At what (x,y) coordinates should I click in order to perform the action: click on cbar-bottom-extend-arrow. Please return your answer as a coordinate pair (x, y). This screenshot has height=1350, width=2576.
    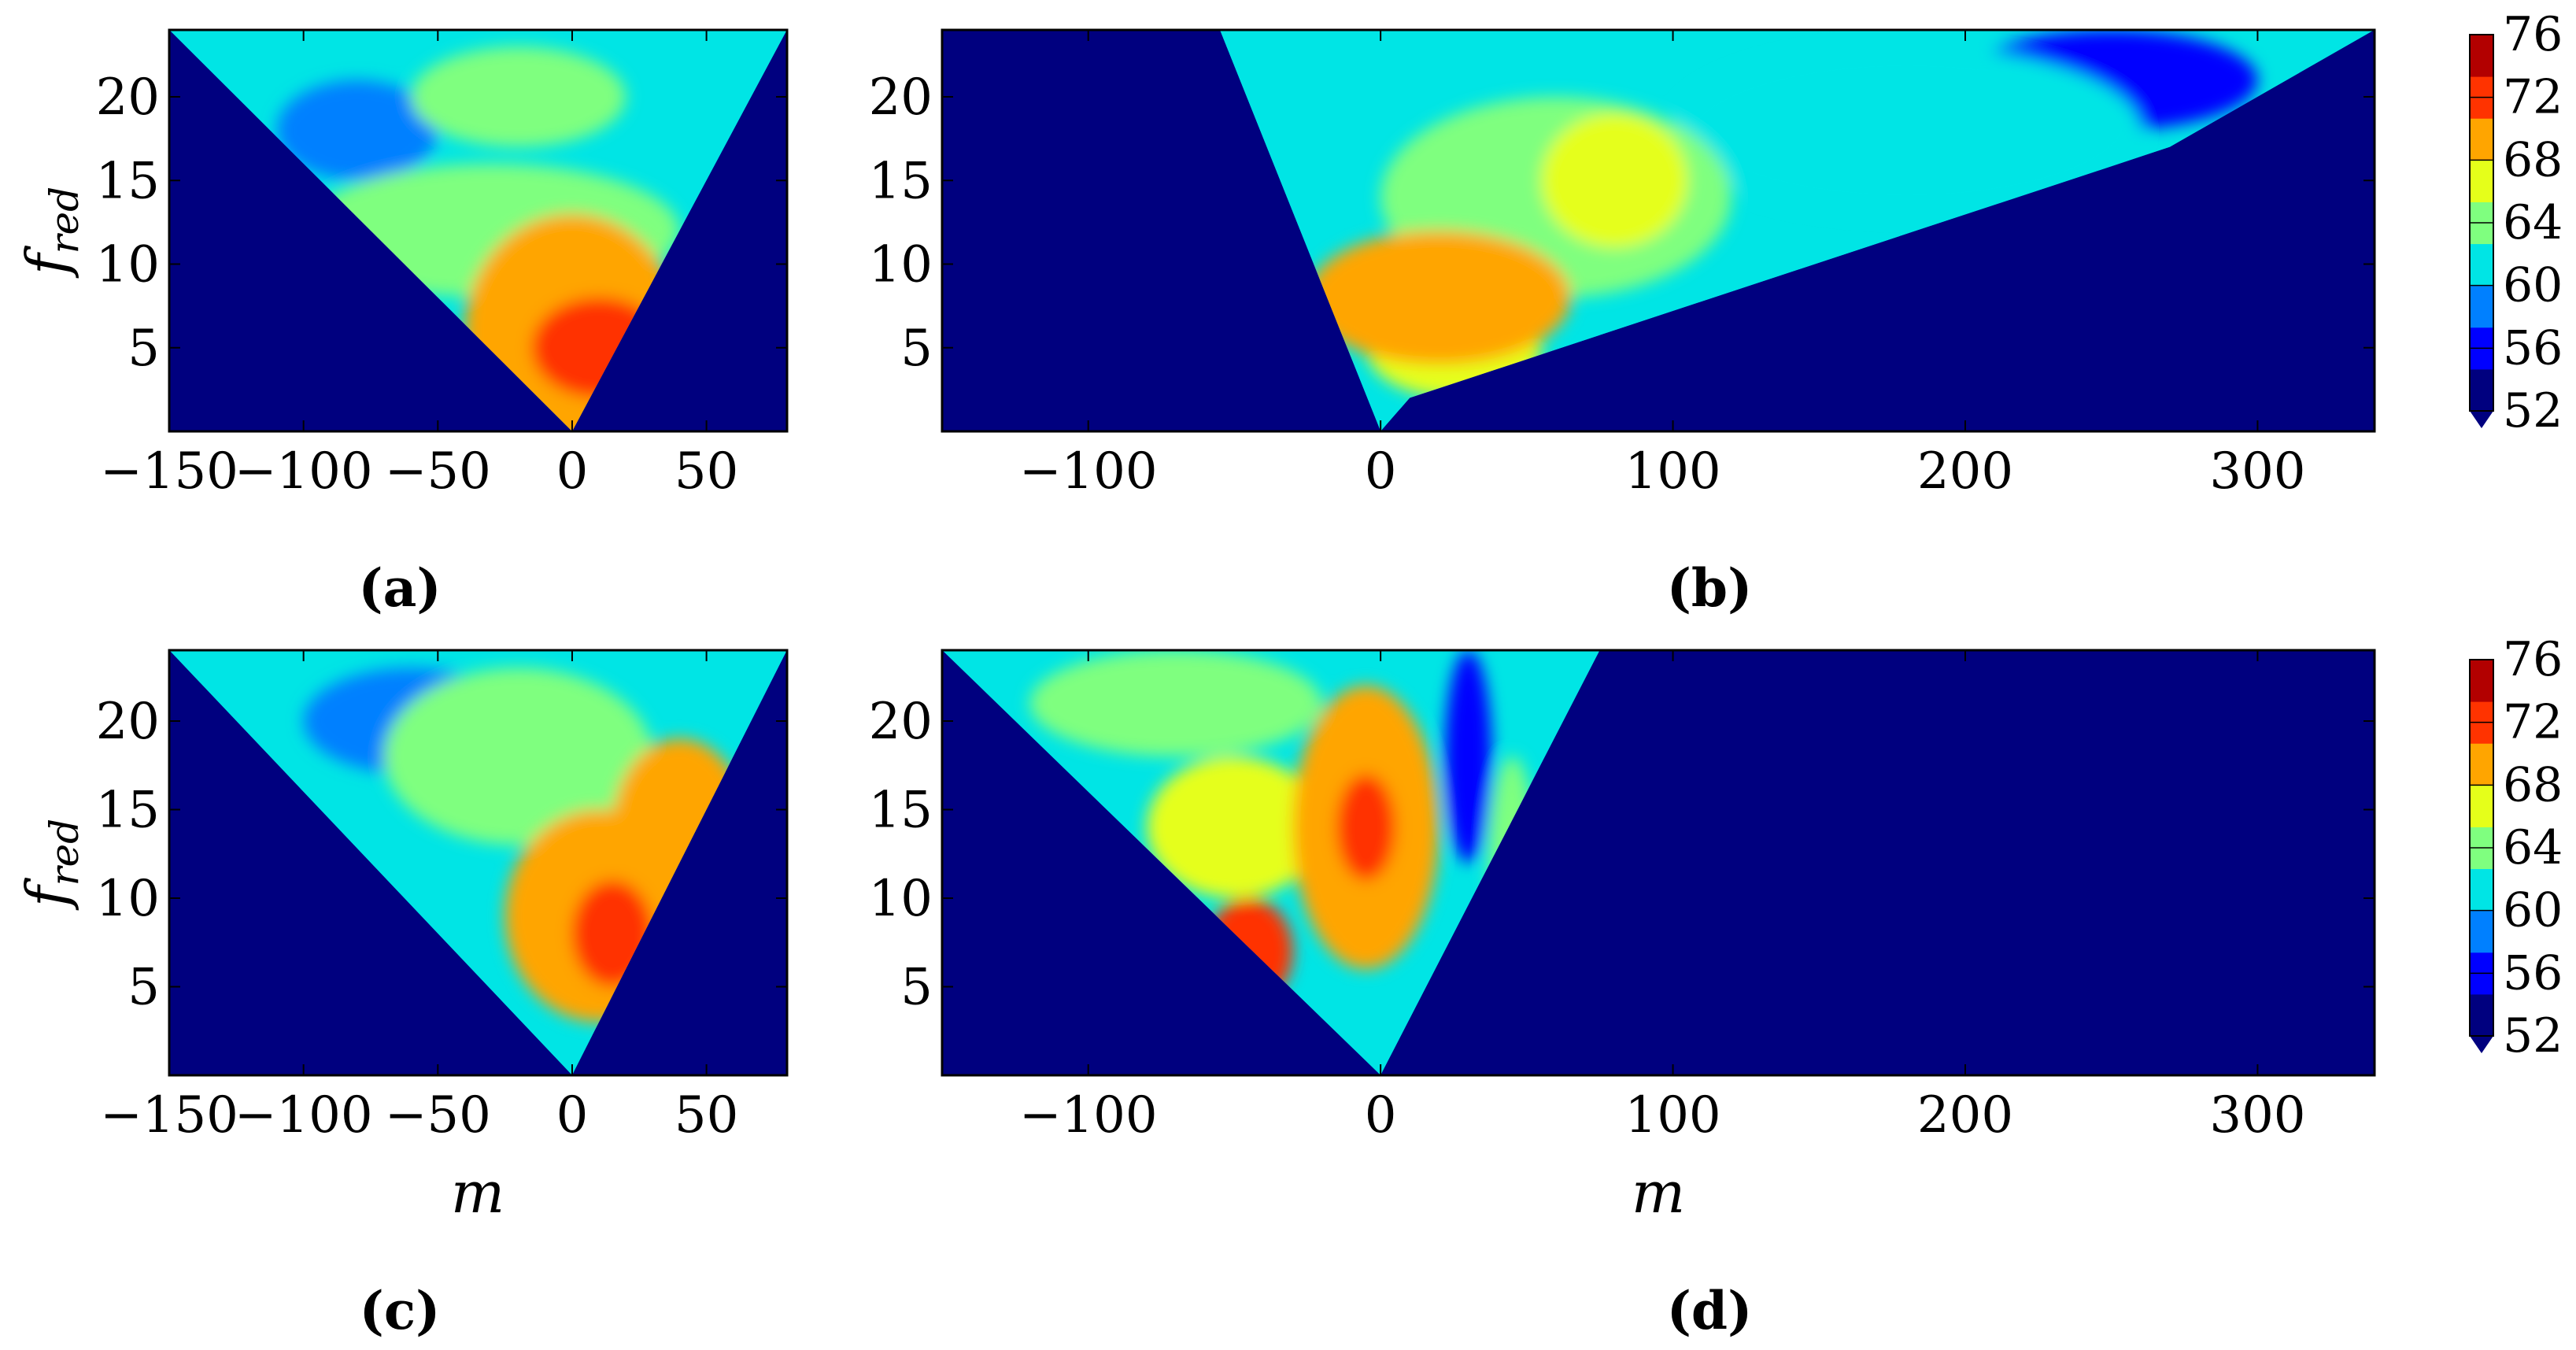
    Looking at the image, I should click on (2481, 1044).